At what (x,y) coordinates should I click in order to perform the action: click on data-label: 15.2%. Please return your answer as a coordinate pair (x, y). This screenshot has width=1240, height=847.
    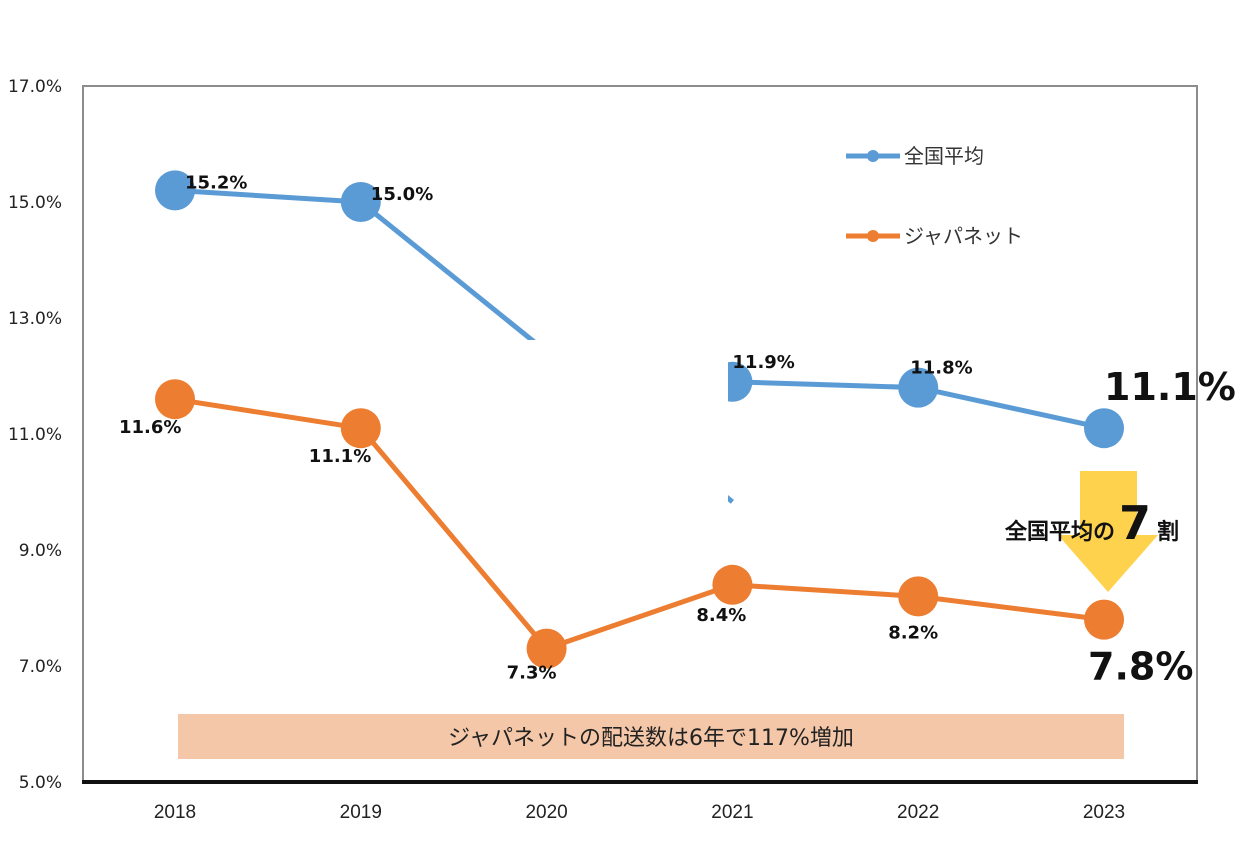
    Looking at the image, I should click on (216, 182).